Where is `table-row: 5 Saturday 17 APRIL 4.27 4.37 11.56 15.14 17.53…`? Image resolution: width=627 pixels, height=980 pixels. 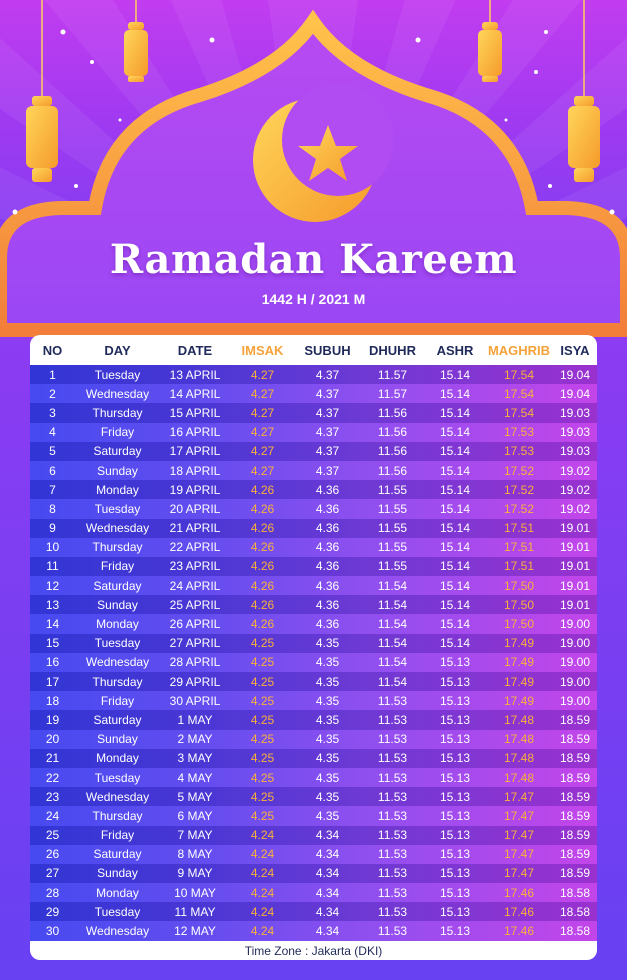 table-row: 5 Saturday 17 APRIL 4.27 4.37 11.56 15.14 17.53… is located at coordinates (313, 451).